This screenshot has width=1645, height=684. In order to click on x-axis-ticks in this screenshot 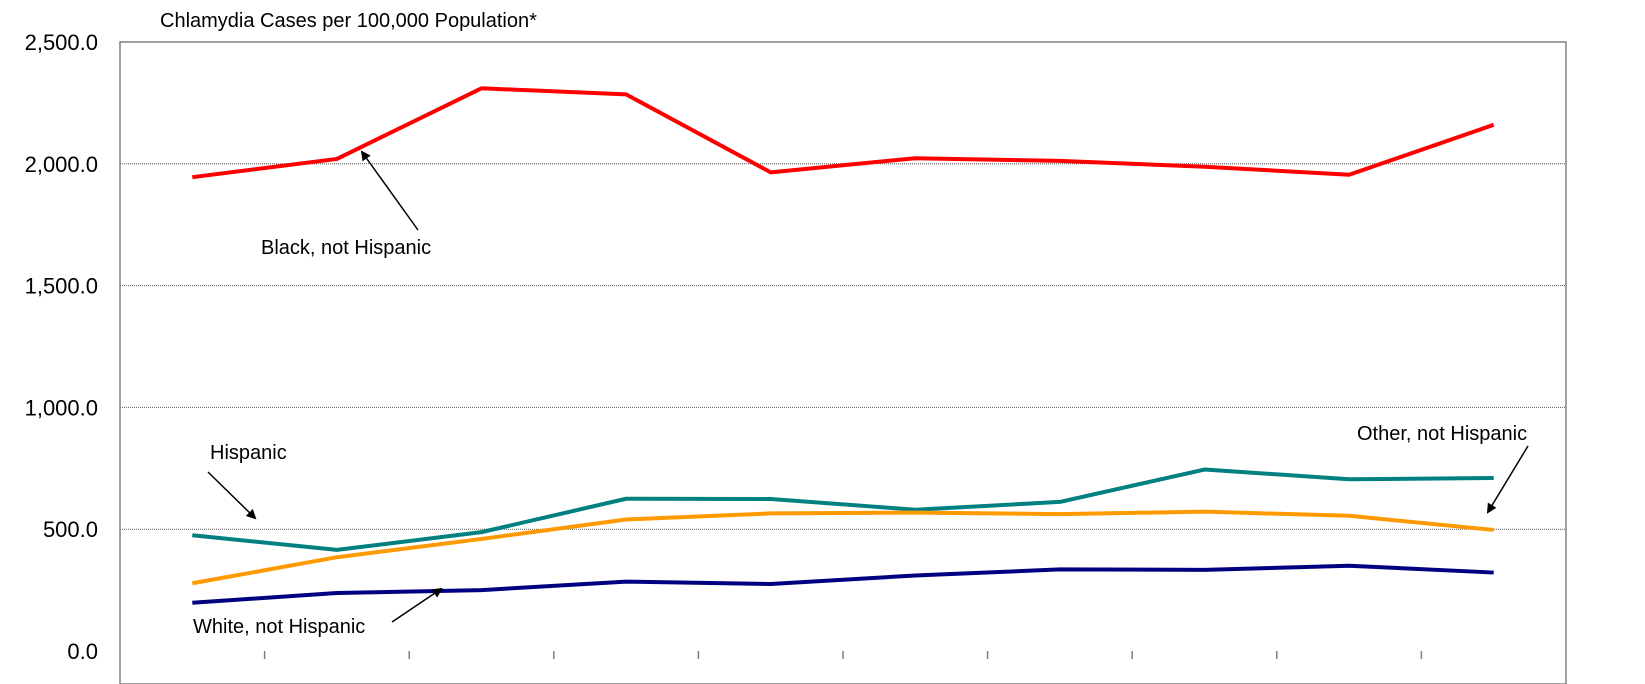, I will do `click(843, 655)`.